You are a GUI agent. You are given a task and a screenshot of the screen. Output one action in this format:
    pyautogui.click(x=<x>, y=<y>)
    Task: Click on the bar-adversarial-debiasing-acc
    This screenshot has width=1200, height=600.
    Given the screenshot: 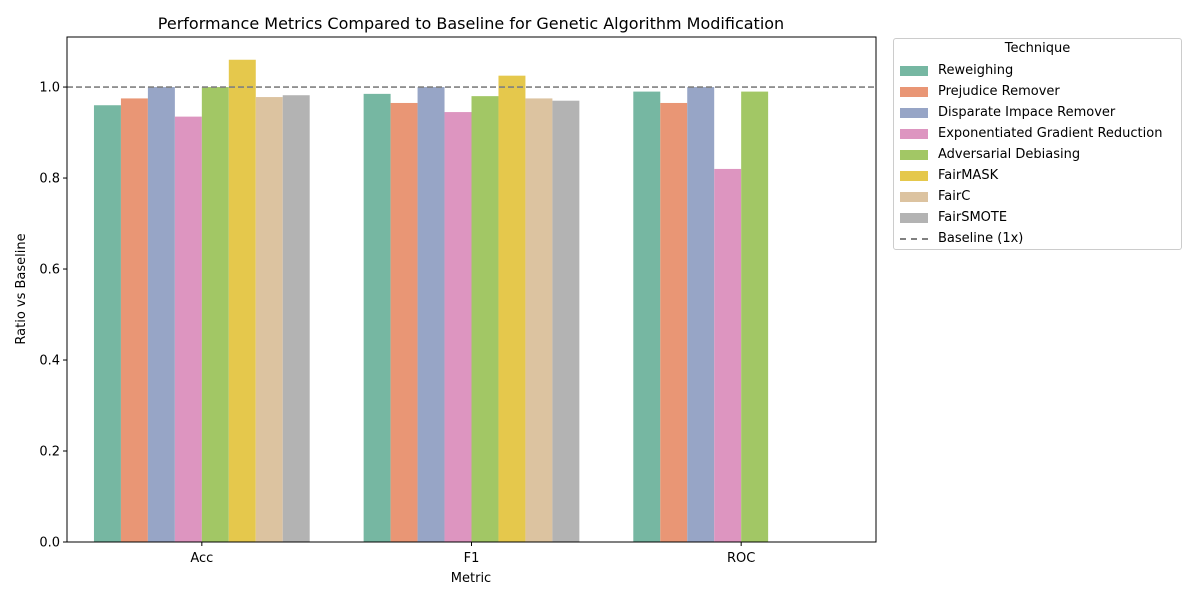 What is the action you would take?
    pyautogui.click(x=215, y=314)
    